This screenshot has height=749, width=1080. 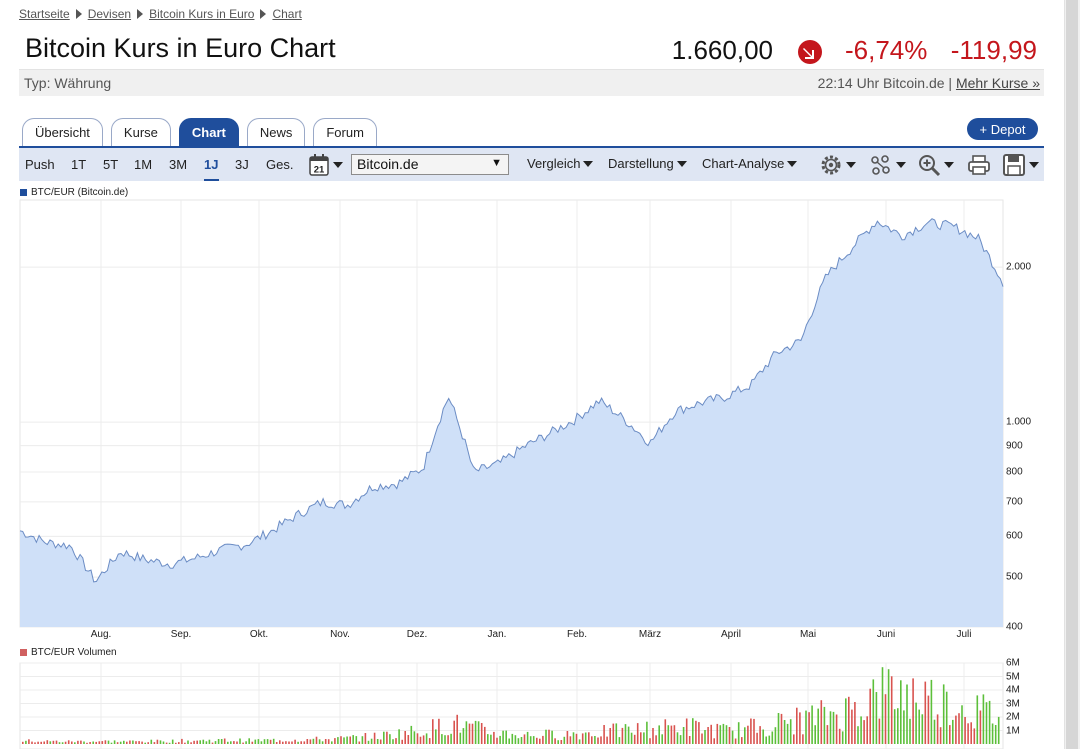 I want to click on x-tick-label: Juni, so click(x=886, y=634).